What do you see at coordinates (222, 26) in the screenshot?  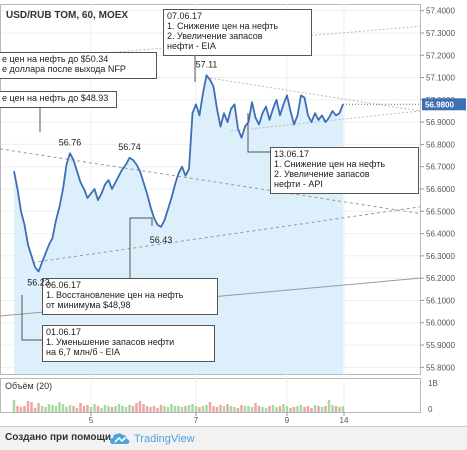 I see `annotation-text-line: 1. Снижение цен на нефть` at bounding box center [222, 26].